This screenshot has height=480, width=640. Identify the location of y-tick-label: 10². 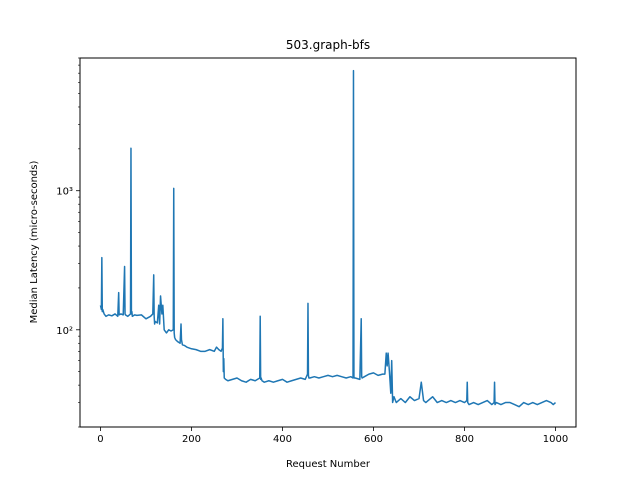
(64, 331).